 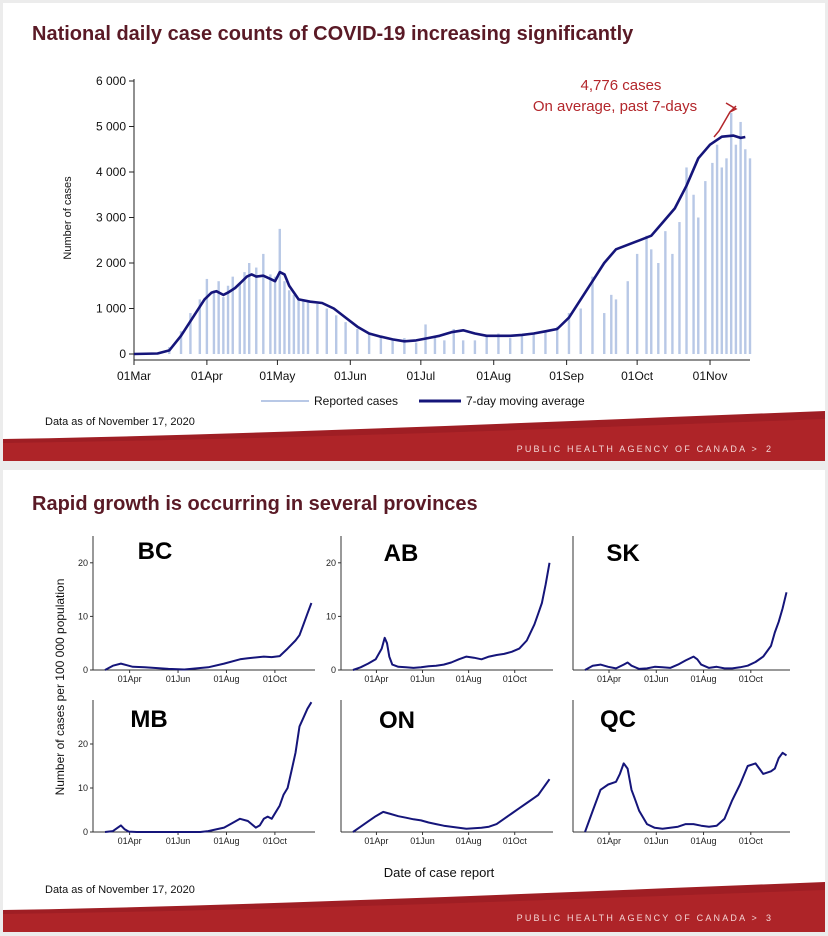 I want to click on annotation-bracket, so click(x=725, y=120).